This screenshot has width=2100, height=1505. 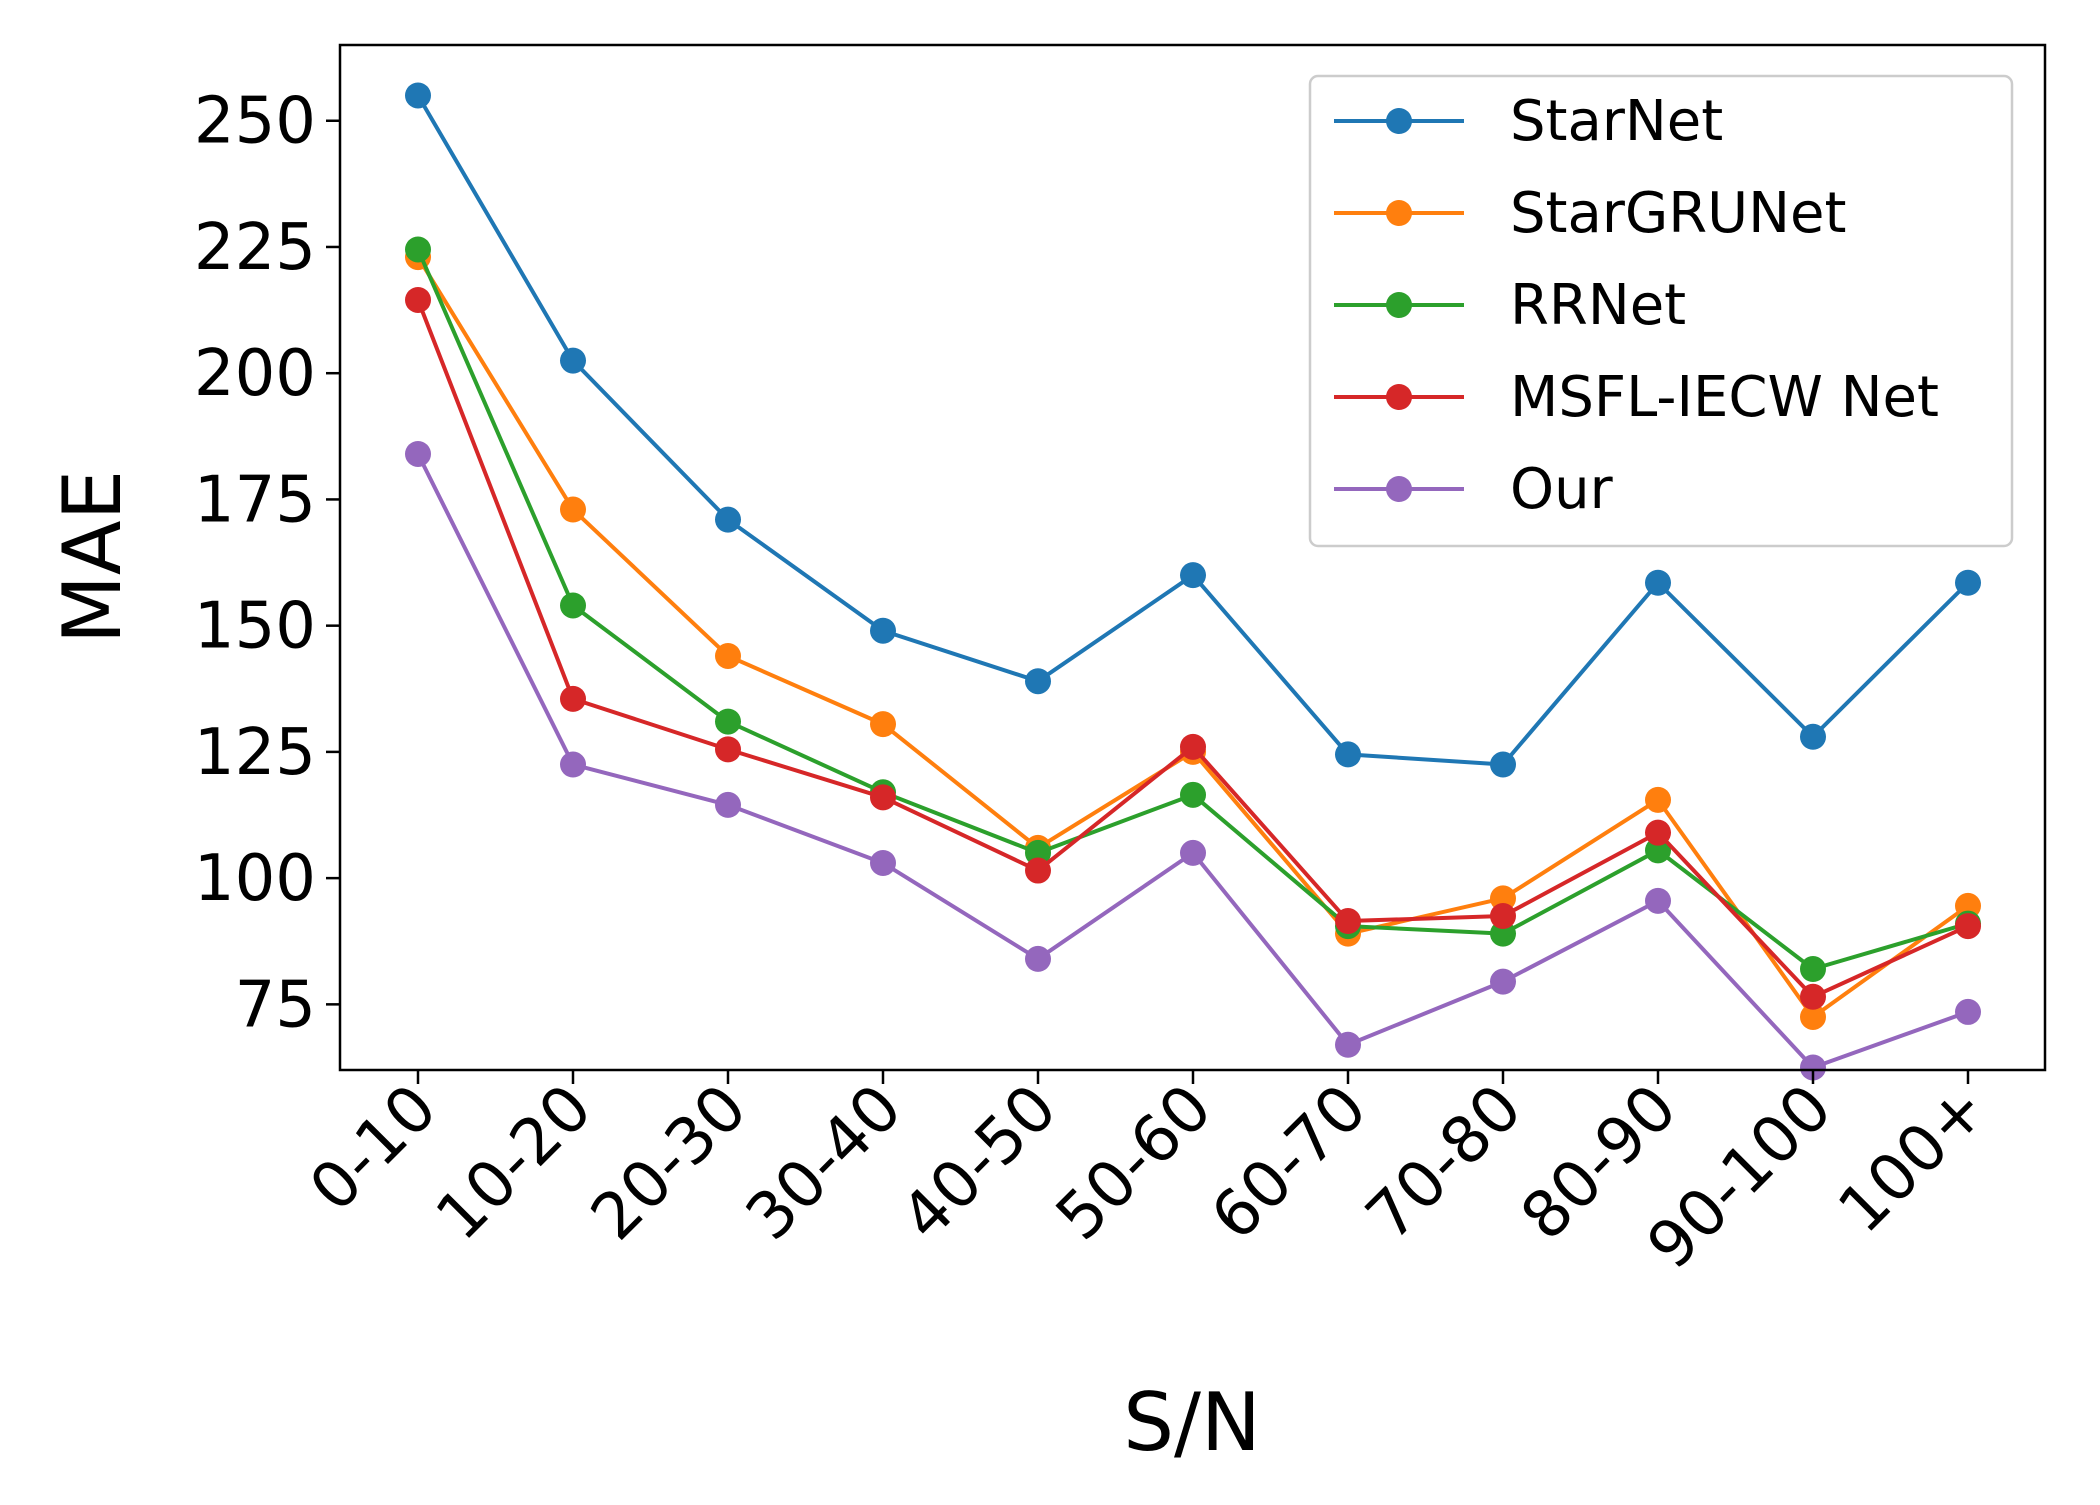 What do you see at coordinates (92, 557) in the screenshot?
I see `y-axis-label: MAE` at bounding box center [92, 557].